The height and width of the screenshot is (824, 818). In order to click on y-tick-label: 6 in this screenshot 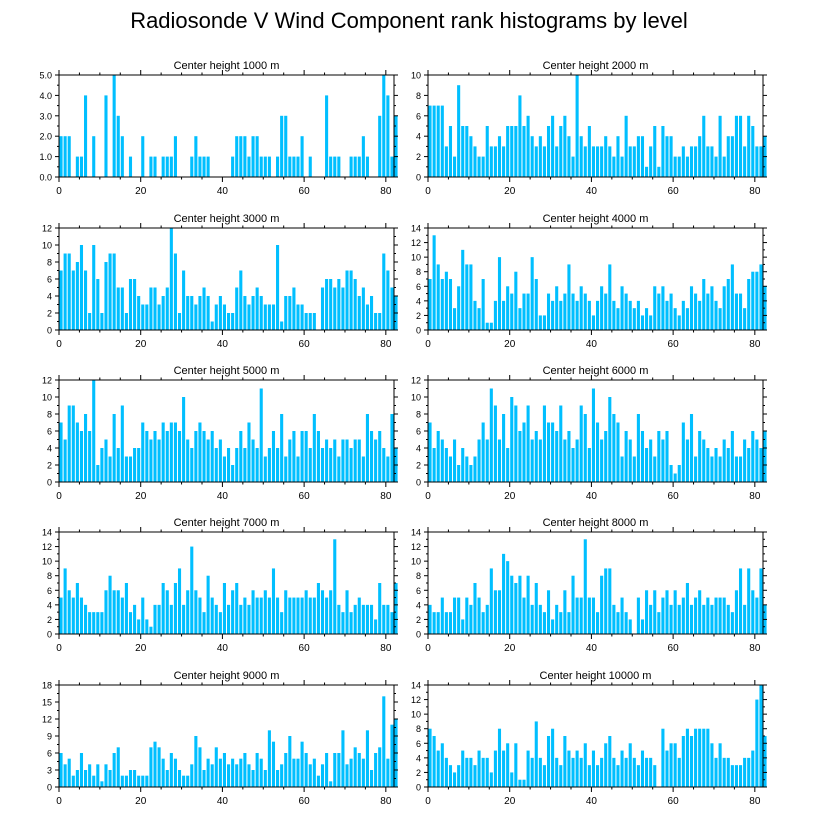, I will do `click(418, 432)`.